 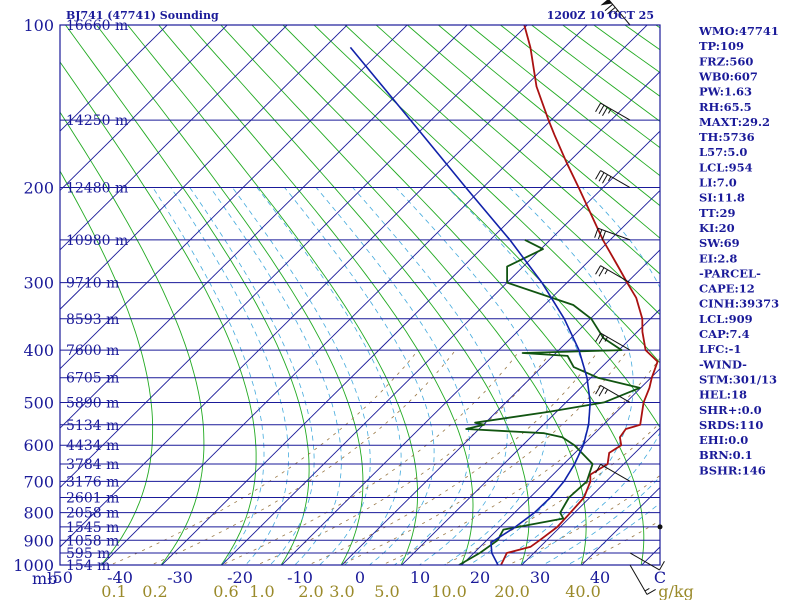 I want to click on mixing-ratio-tick-label: 5.0, so click(x=386, y=591).